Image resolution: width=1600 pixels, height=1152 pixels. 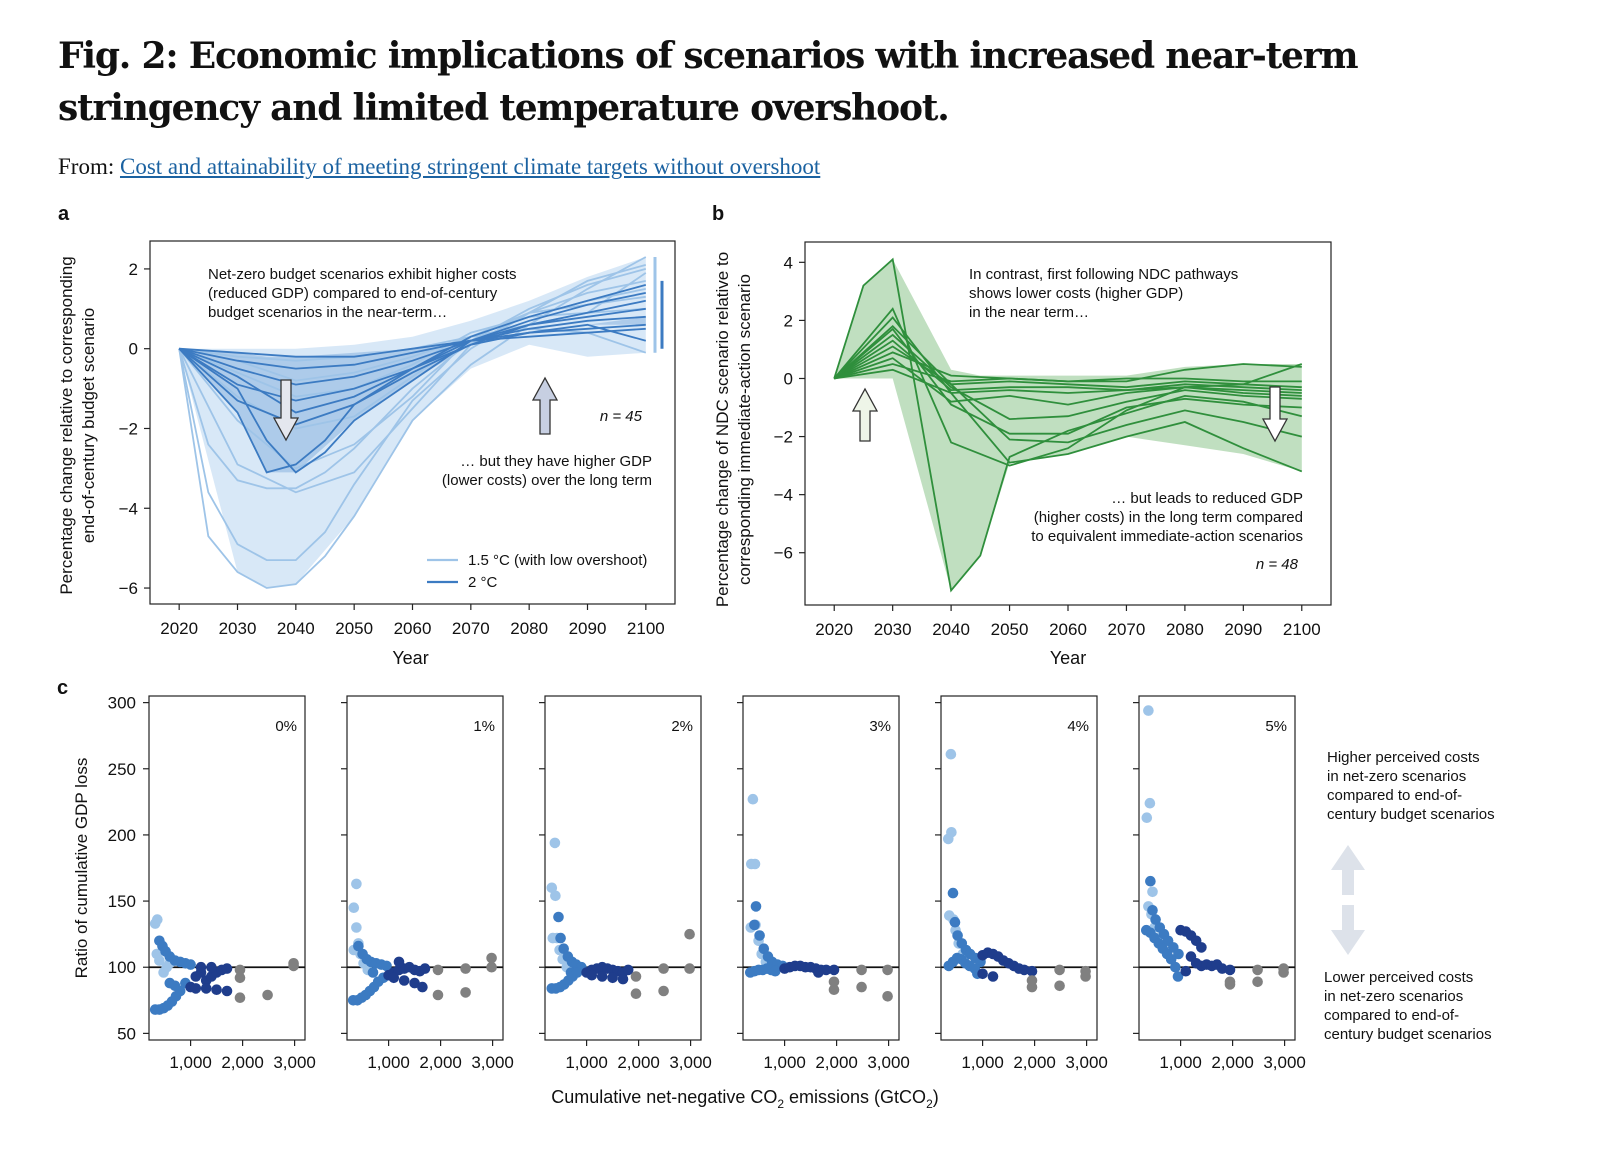 What do you see at coordinates (1398, 977) in the screenshot?
I see `side-annotation-lower: Lower perceived costs` at bounding box center [1398, 977].